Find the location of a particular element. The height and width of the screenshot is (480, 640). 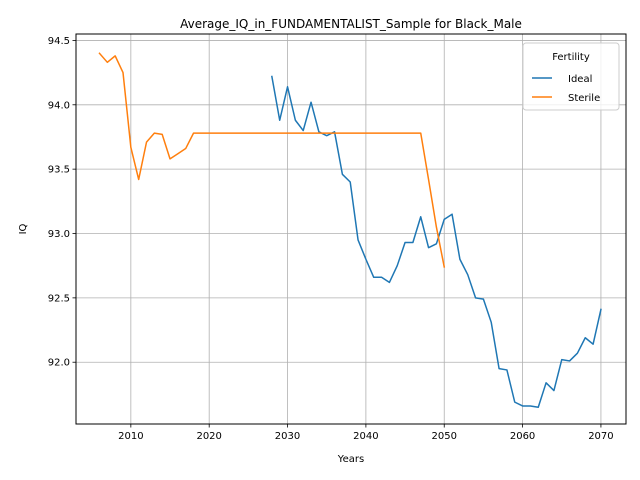

y-tick-label: 94.0 is located at coordinates (59, 105).